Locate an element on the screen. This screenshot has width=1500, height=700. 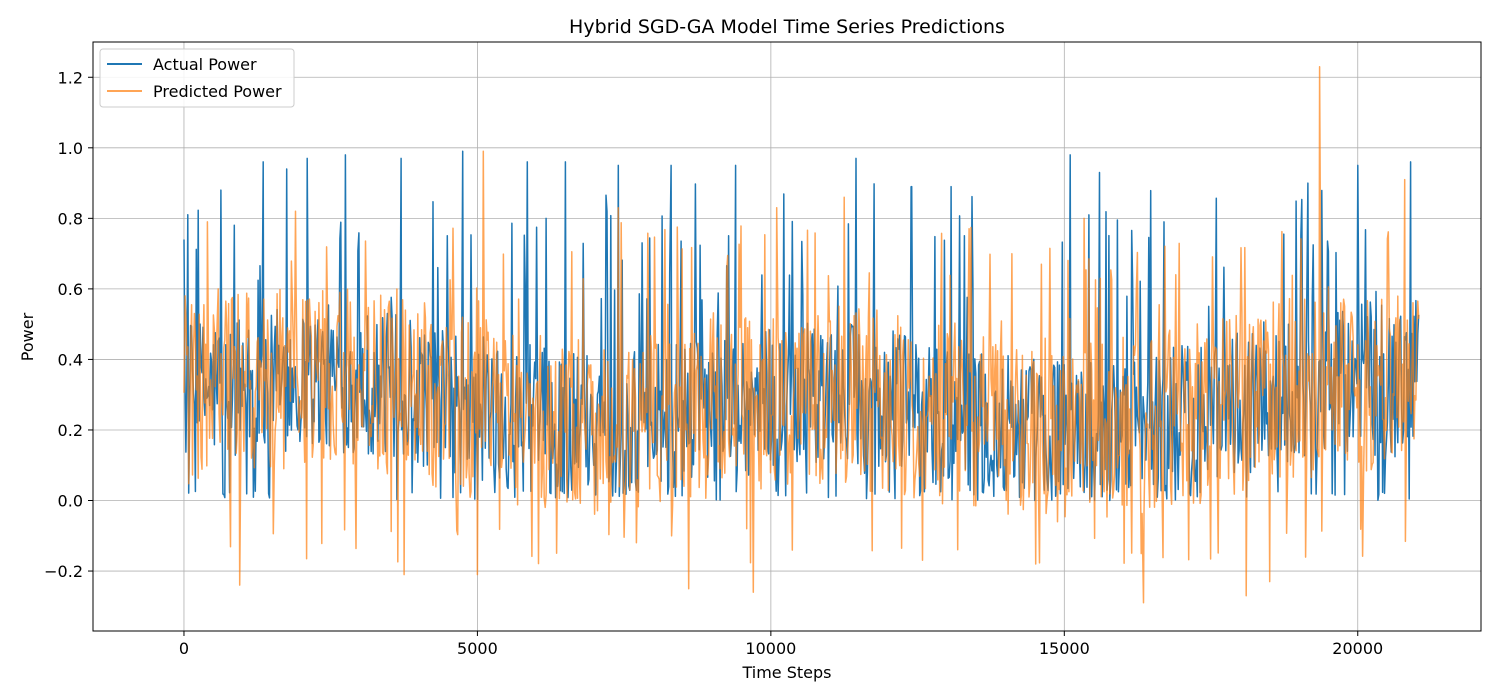
x-tick-label: 15000 is located at coordinates (1064, 648).